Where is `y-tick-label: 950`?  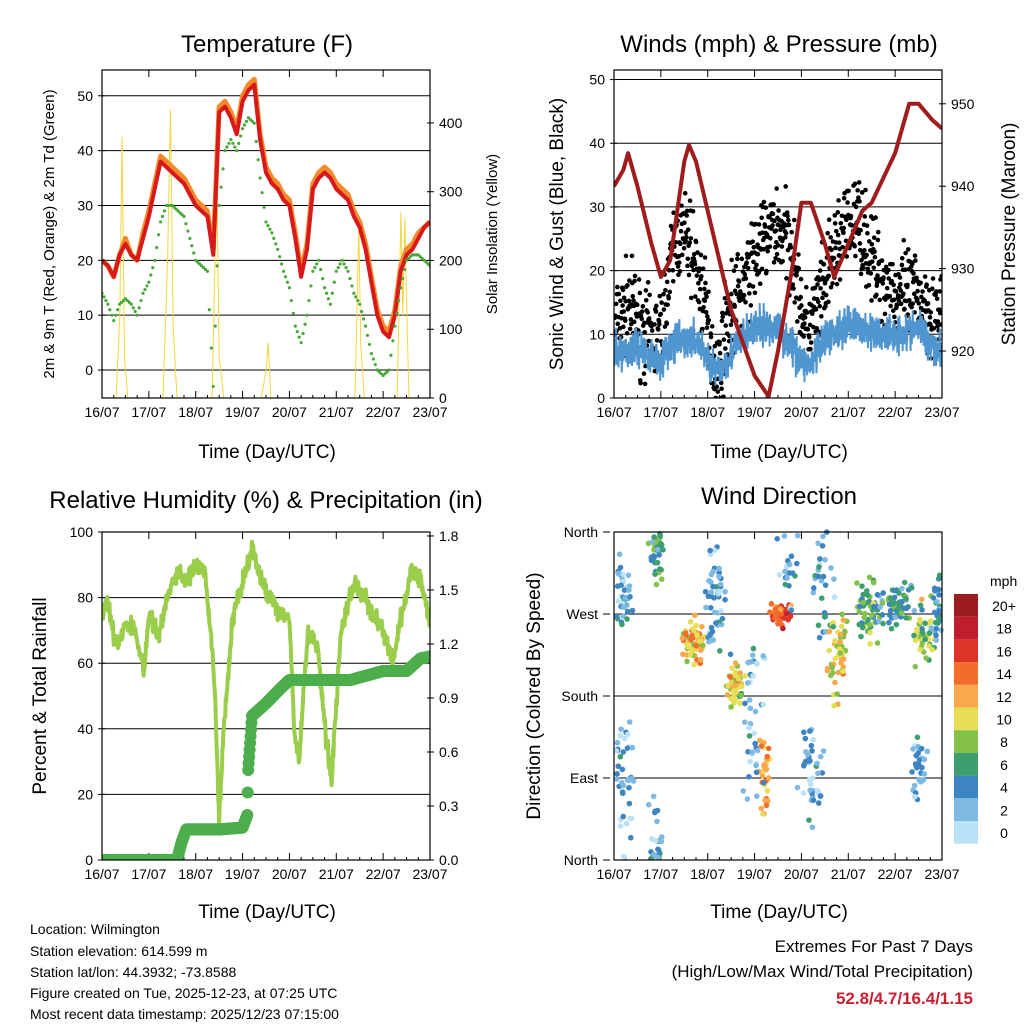 y-tick-label: 950 is located at coordinates (963, 104).